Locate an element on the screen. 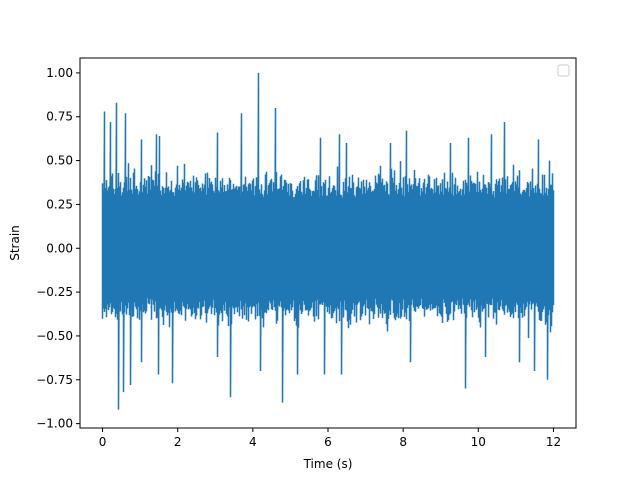  x-axis: 0 2 4 6 8 10 12 is located at coordinates (330, 438).